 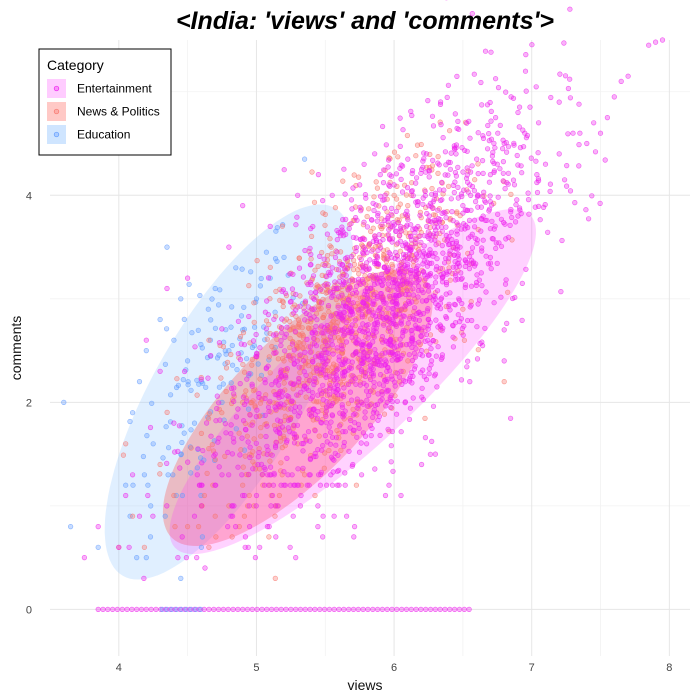 What do you see at coordinates (29, 403) in the screenshot?
I see `y-tick-label: 2` at bounding box center [29, 403].